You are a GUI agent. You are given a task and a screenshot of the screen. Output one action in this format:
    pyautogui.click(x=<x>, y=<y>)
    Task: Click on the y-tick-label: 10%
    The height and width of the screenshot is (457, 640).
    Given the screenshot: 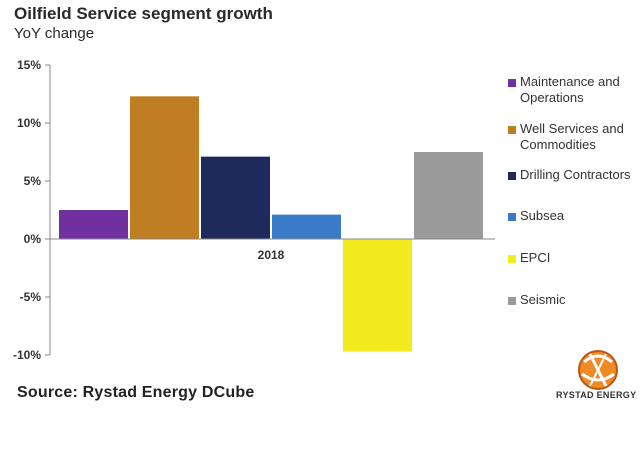 What is the action you would take?
    pyautogui.click(x=29, y=123)
    